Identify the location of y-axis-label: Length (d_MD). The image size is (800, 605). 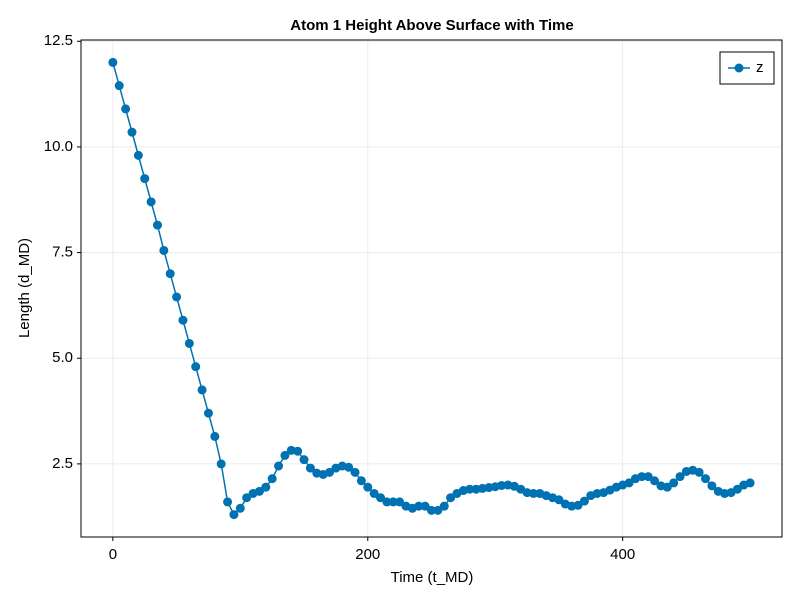
(24, 288).